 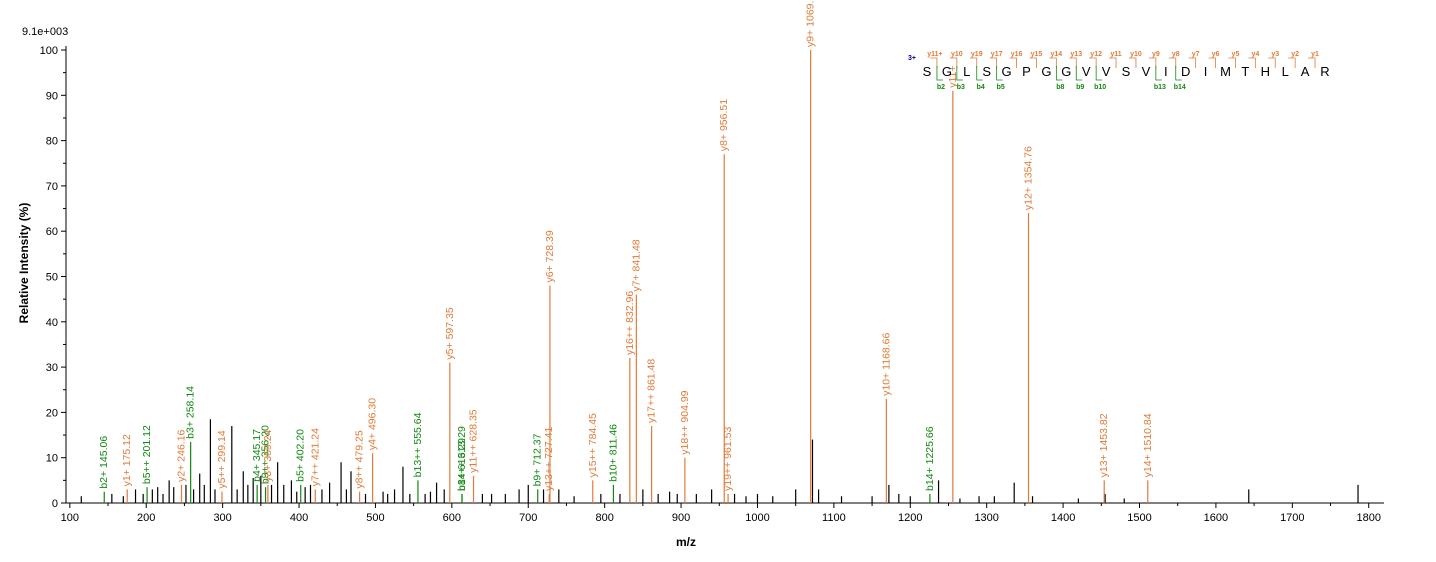 What do you see at coordinates (474, 441) in the screenshot?
I see `peak-label: y11++ 628.35` at bounding box center [474, 441].